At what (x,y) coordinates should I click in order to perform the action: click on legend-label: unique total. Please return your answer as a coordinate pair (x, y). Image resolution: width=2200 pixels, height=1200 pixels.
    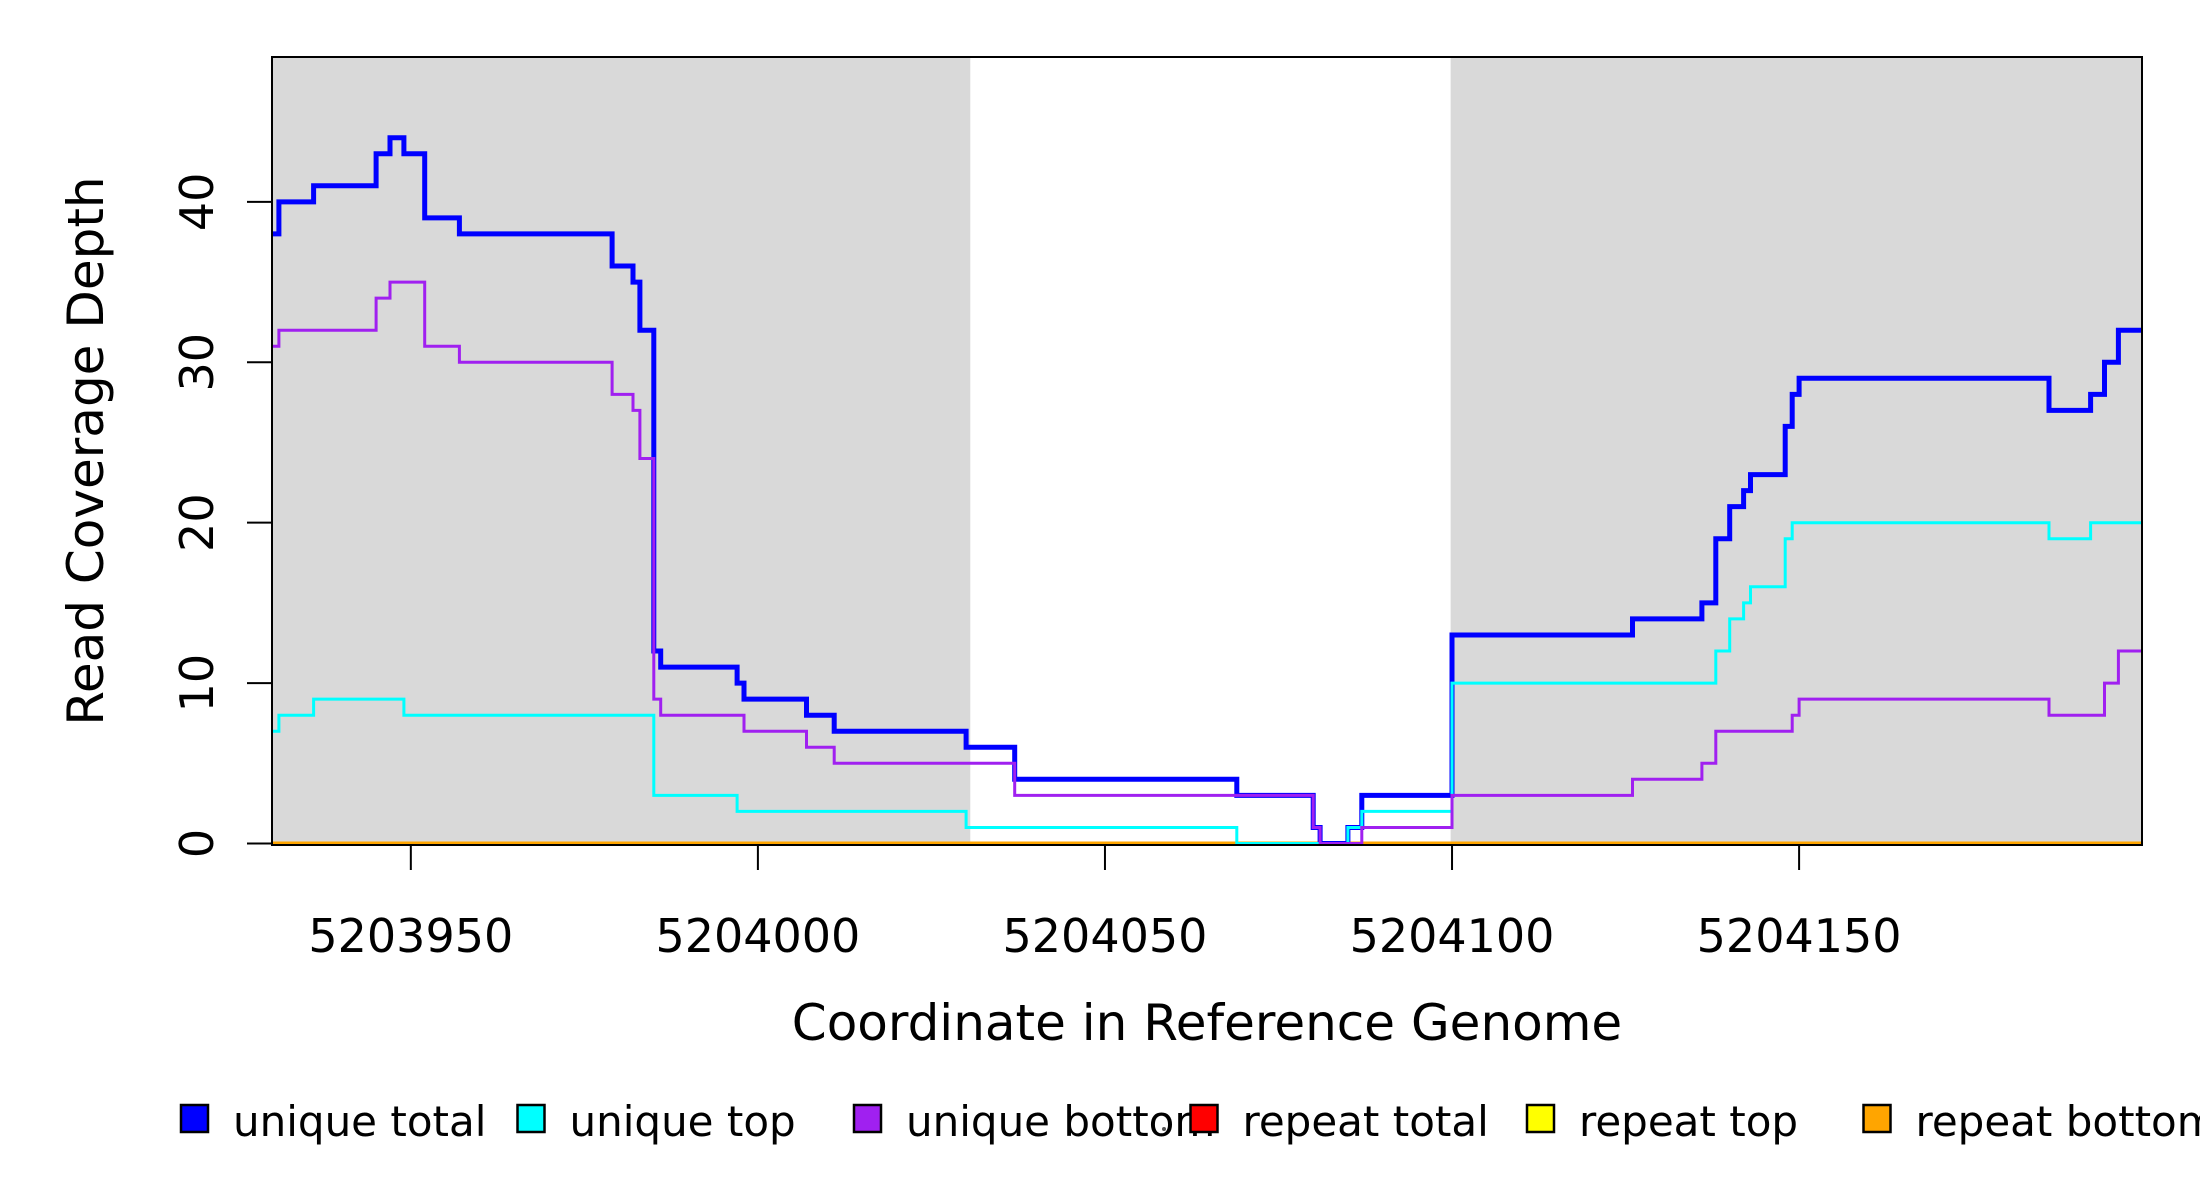
    Looking at the image, I should click on (359, 1121).